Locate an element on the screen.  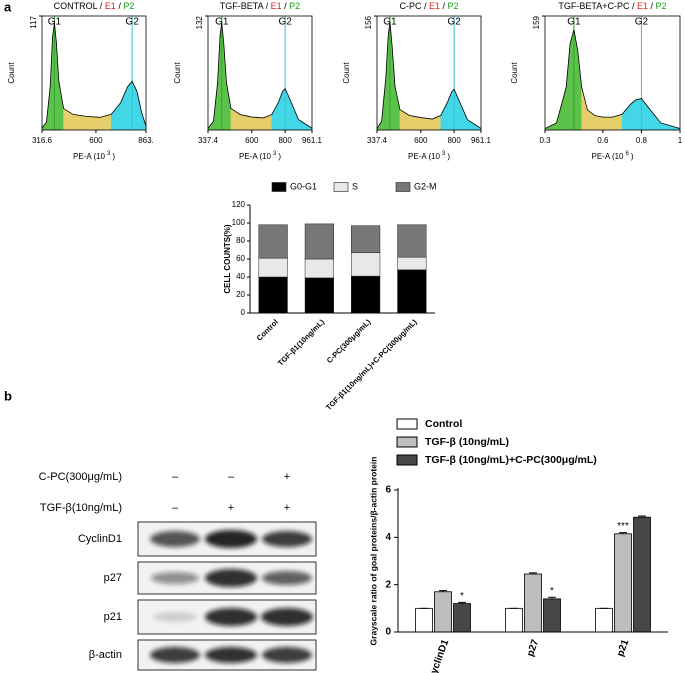
x-tick-label: p21 is located at coordinates (623, 648).